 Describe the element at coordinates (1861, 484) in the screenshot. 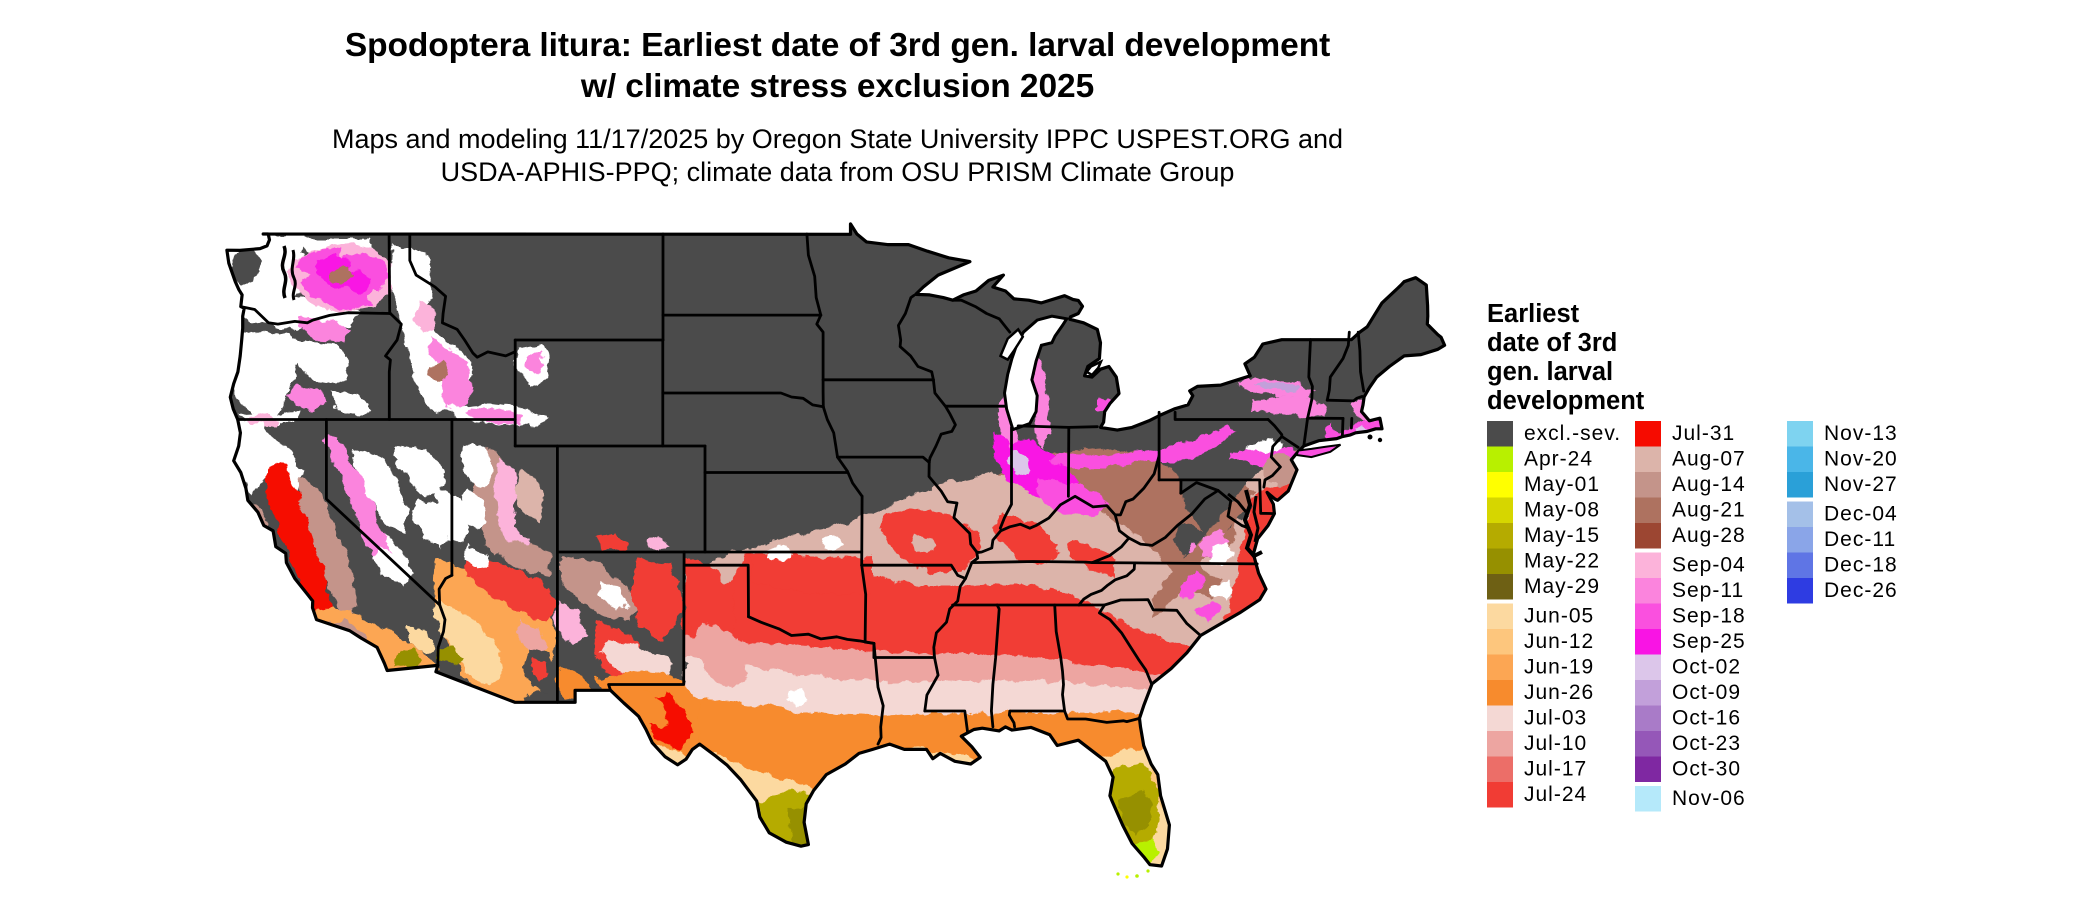

I see `svg-text: Nov-27` at that location.